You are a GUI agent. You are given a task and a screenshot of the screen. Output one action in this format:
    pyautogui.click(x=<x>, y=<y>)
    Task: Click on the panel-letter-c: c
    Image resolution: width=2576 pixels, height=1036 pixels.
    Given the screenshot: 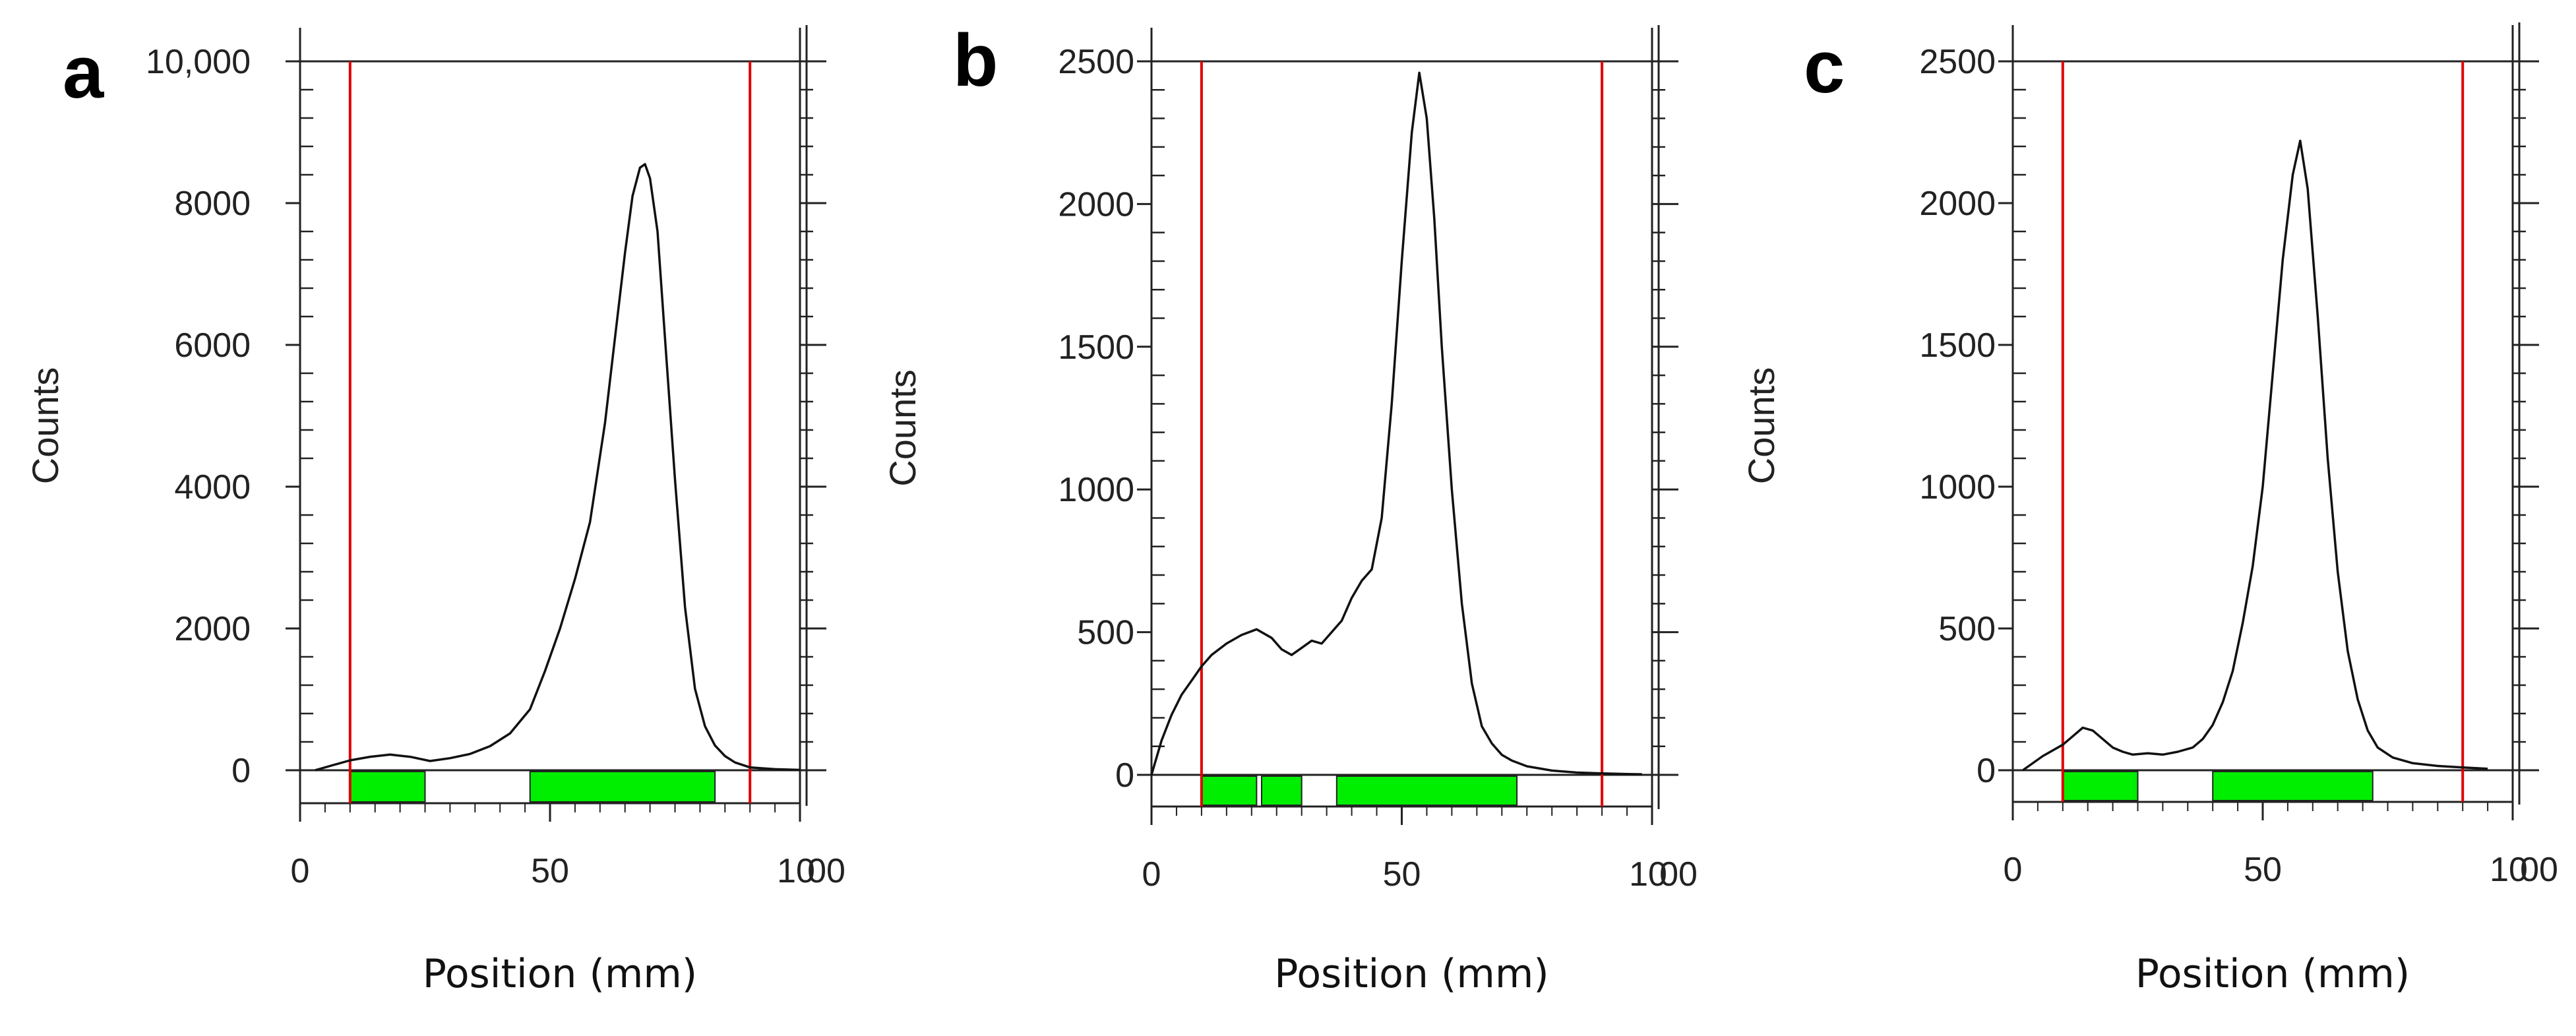 What is the action you would take?
    pyautogui.click(x=1824, y=67)
    